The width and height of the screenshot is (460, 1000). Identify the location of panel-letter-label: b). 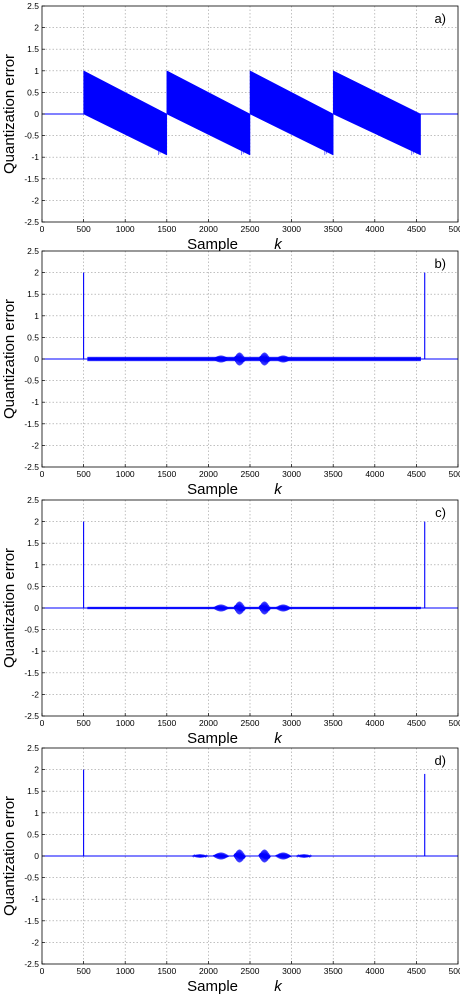
(440, 263).